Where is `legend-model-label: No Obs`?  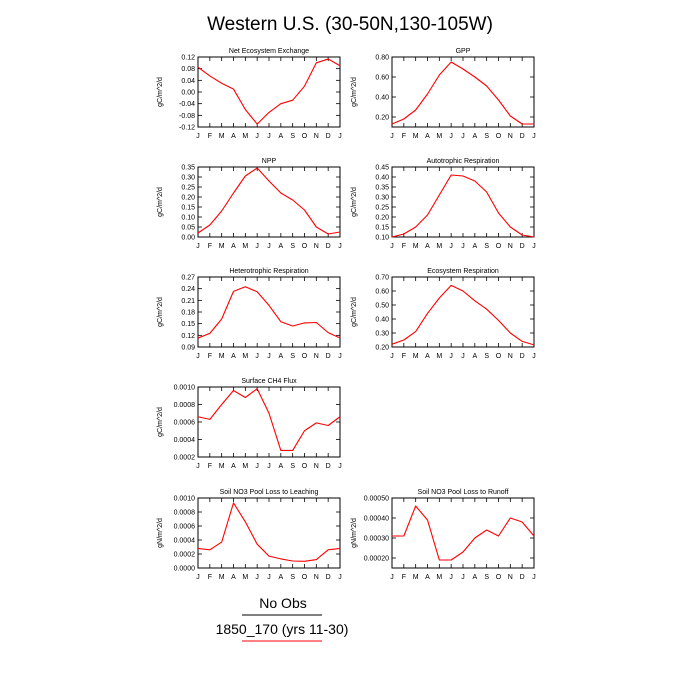 legend-model-label: No Obs is located at coordinates (282, 603).